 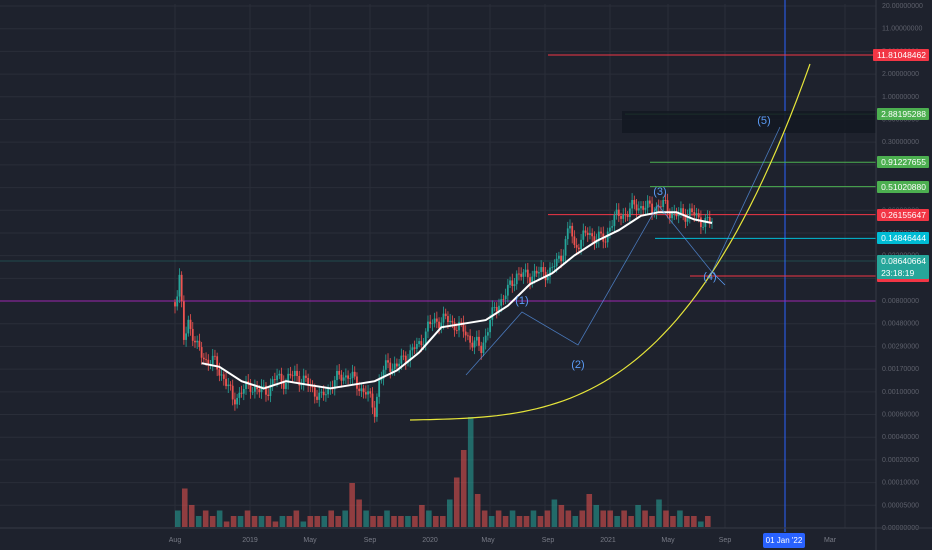 I want to click on price-scale-tick: 0.00040000, so click(x=900, y=437).